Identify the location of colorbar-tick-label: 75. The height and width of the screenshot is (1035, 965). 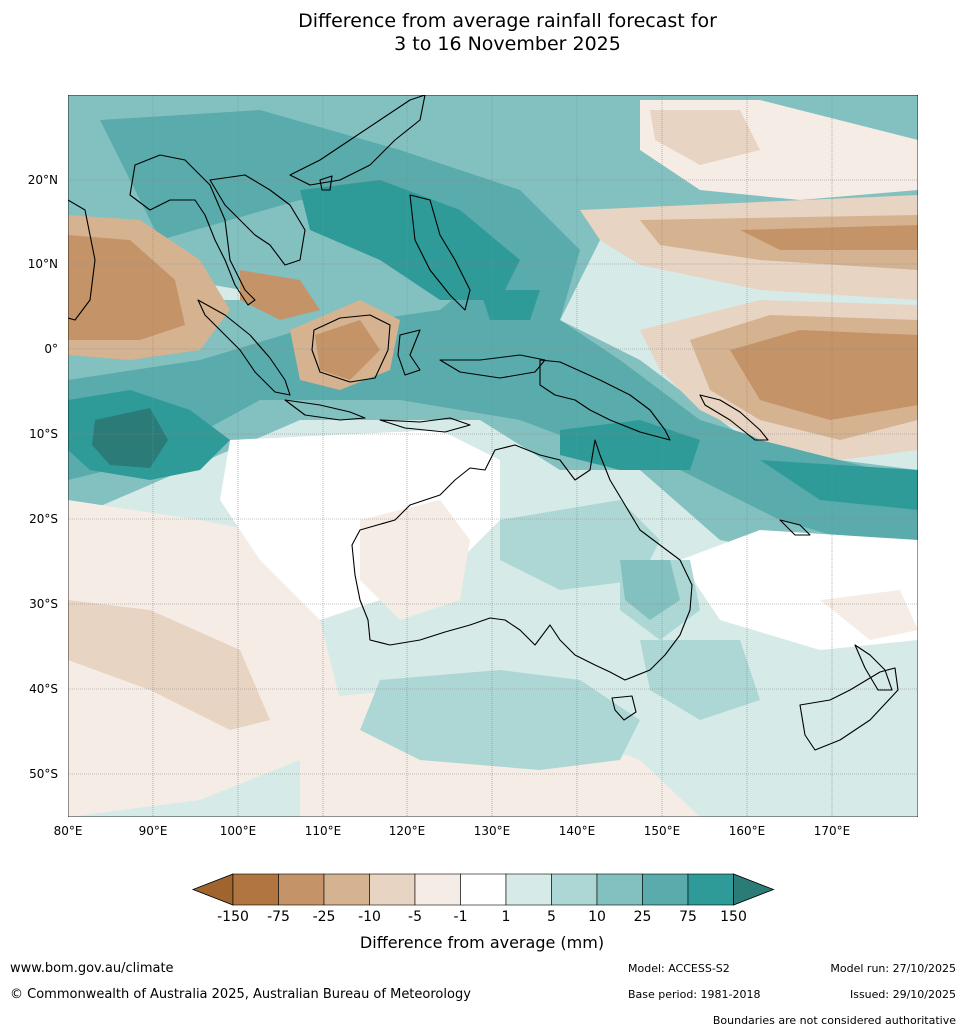
(688, 917).